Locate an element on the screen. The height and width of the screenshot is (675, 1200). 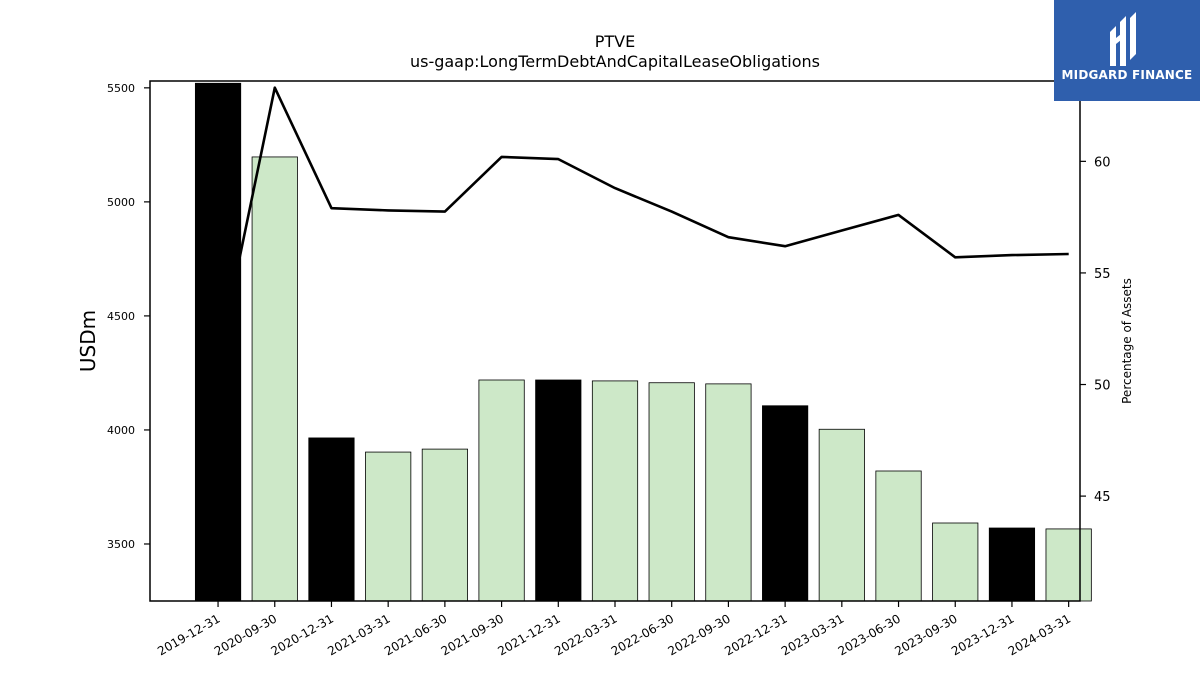
x-tick-label: 2021-06-30 is located at coordinates (415, 634).